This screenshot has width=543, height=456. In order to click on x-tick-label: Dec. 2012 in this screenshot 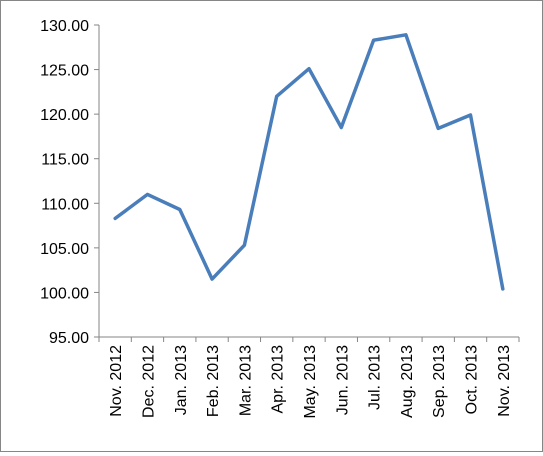, I will do `click(148, 381)`.